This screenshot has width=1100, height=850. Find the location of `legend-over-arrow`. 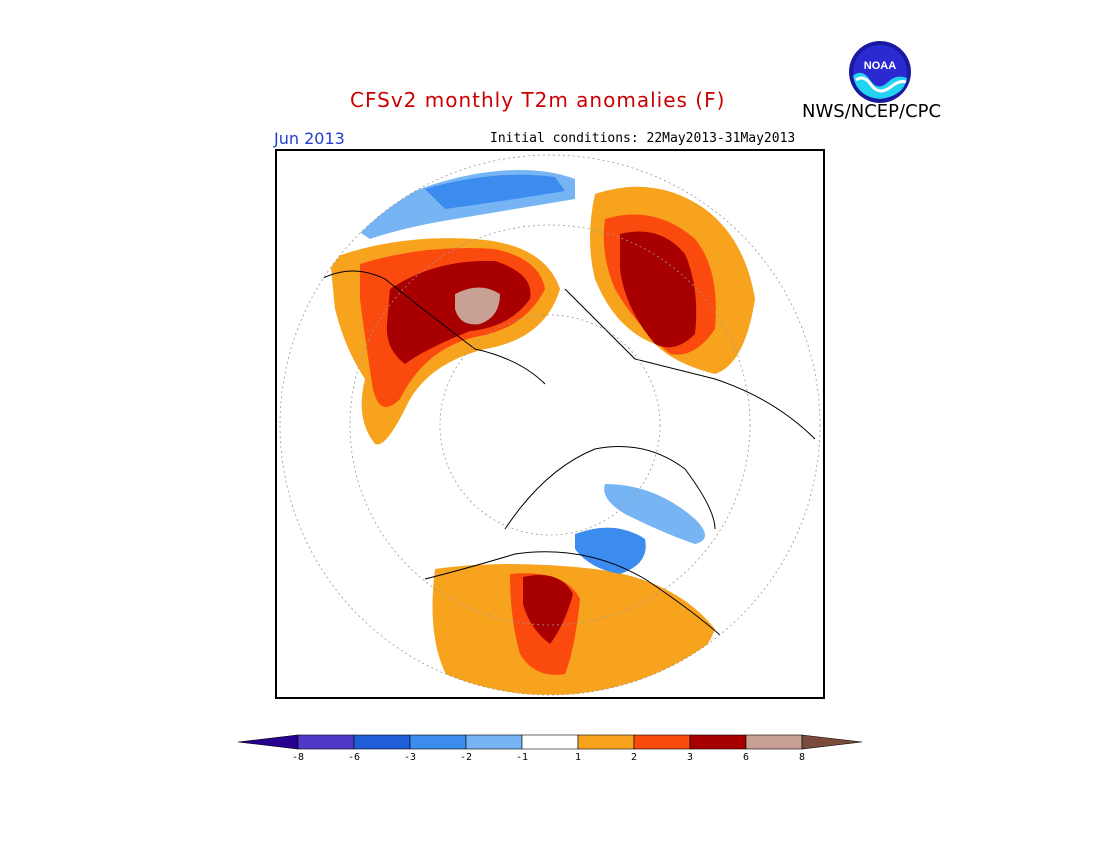

legend-over-arrow is located at coordinates (831, 742).